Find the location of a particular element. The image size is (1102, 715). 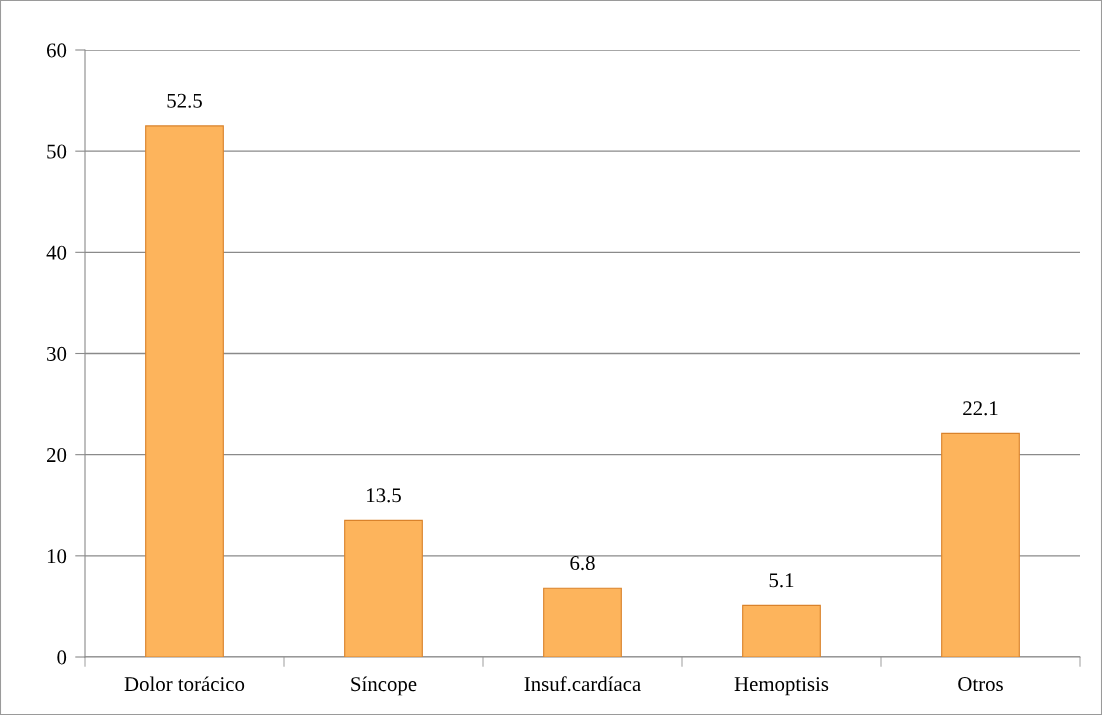

y-tick-label: 20 is located at coordinates (57, 455).